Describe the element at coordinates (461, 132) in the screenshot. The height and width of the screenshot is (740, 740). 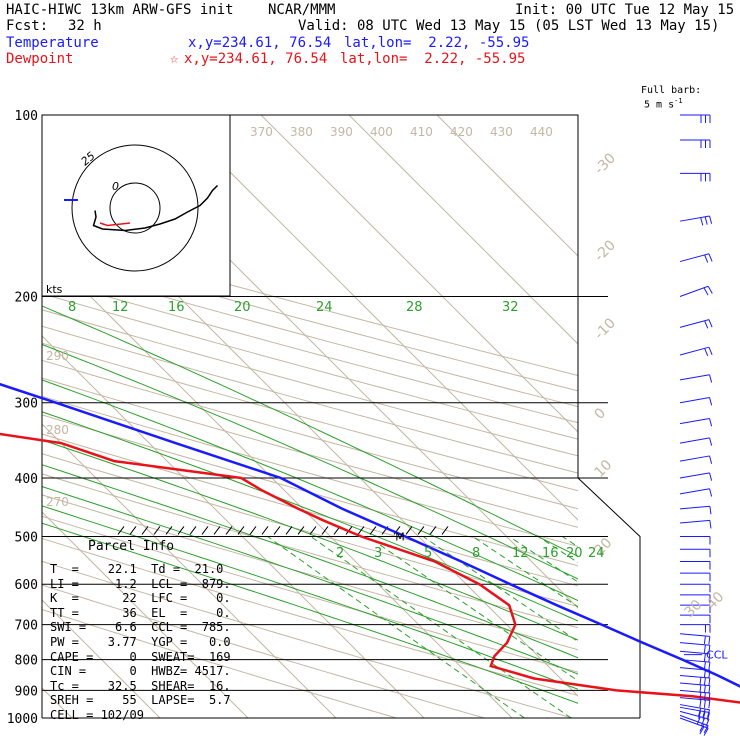
I see `theta-tick-label: 420` at that location.